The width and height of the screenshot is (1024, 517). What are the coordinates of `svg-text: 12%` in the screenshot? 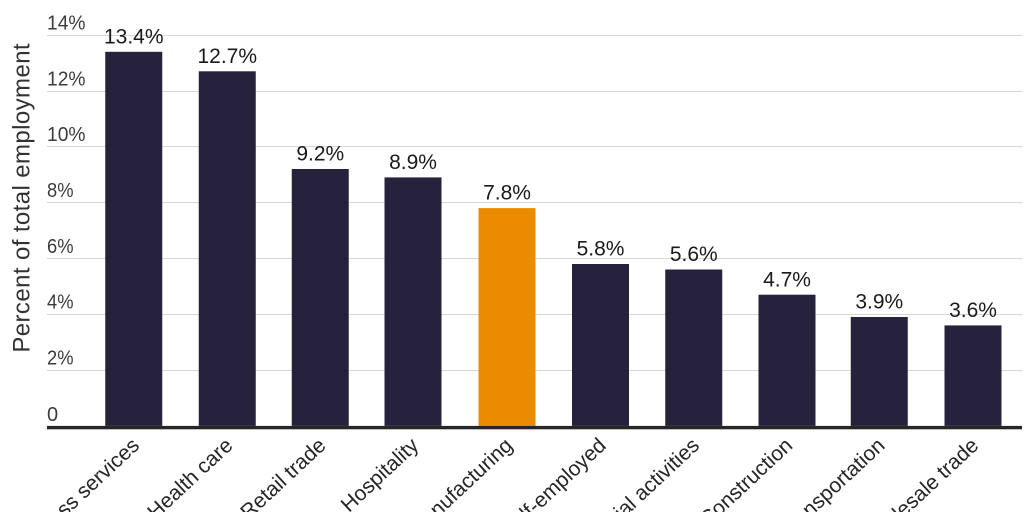 It's located at (66, 79).